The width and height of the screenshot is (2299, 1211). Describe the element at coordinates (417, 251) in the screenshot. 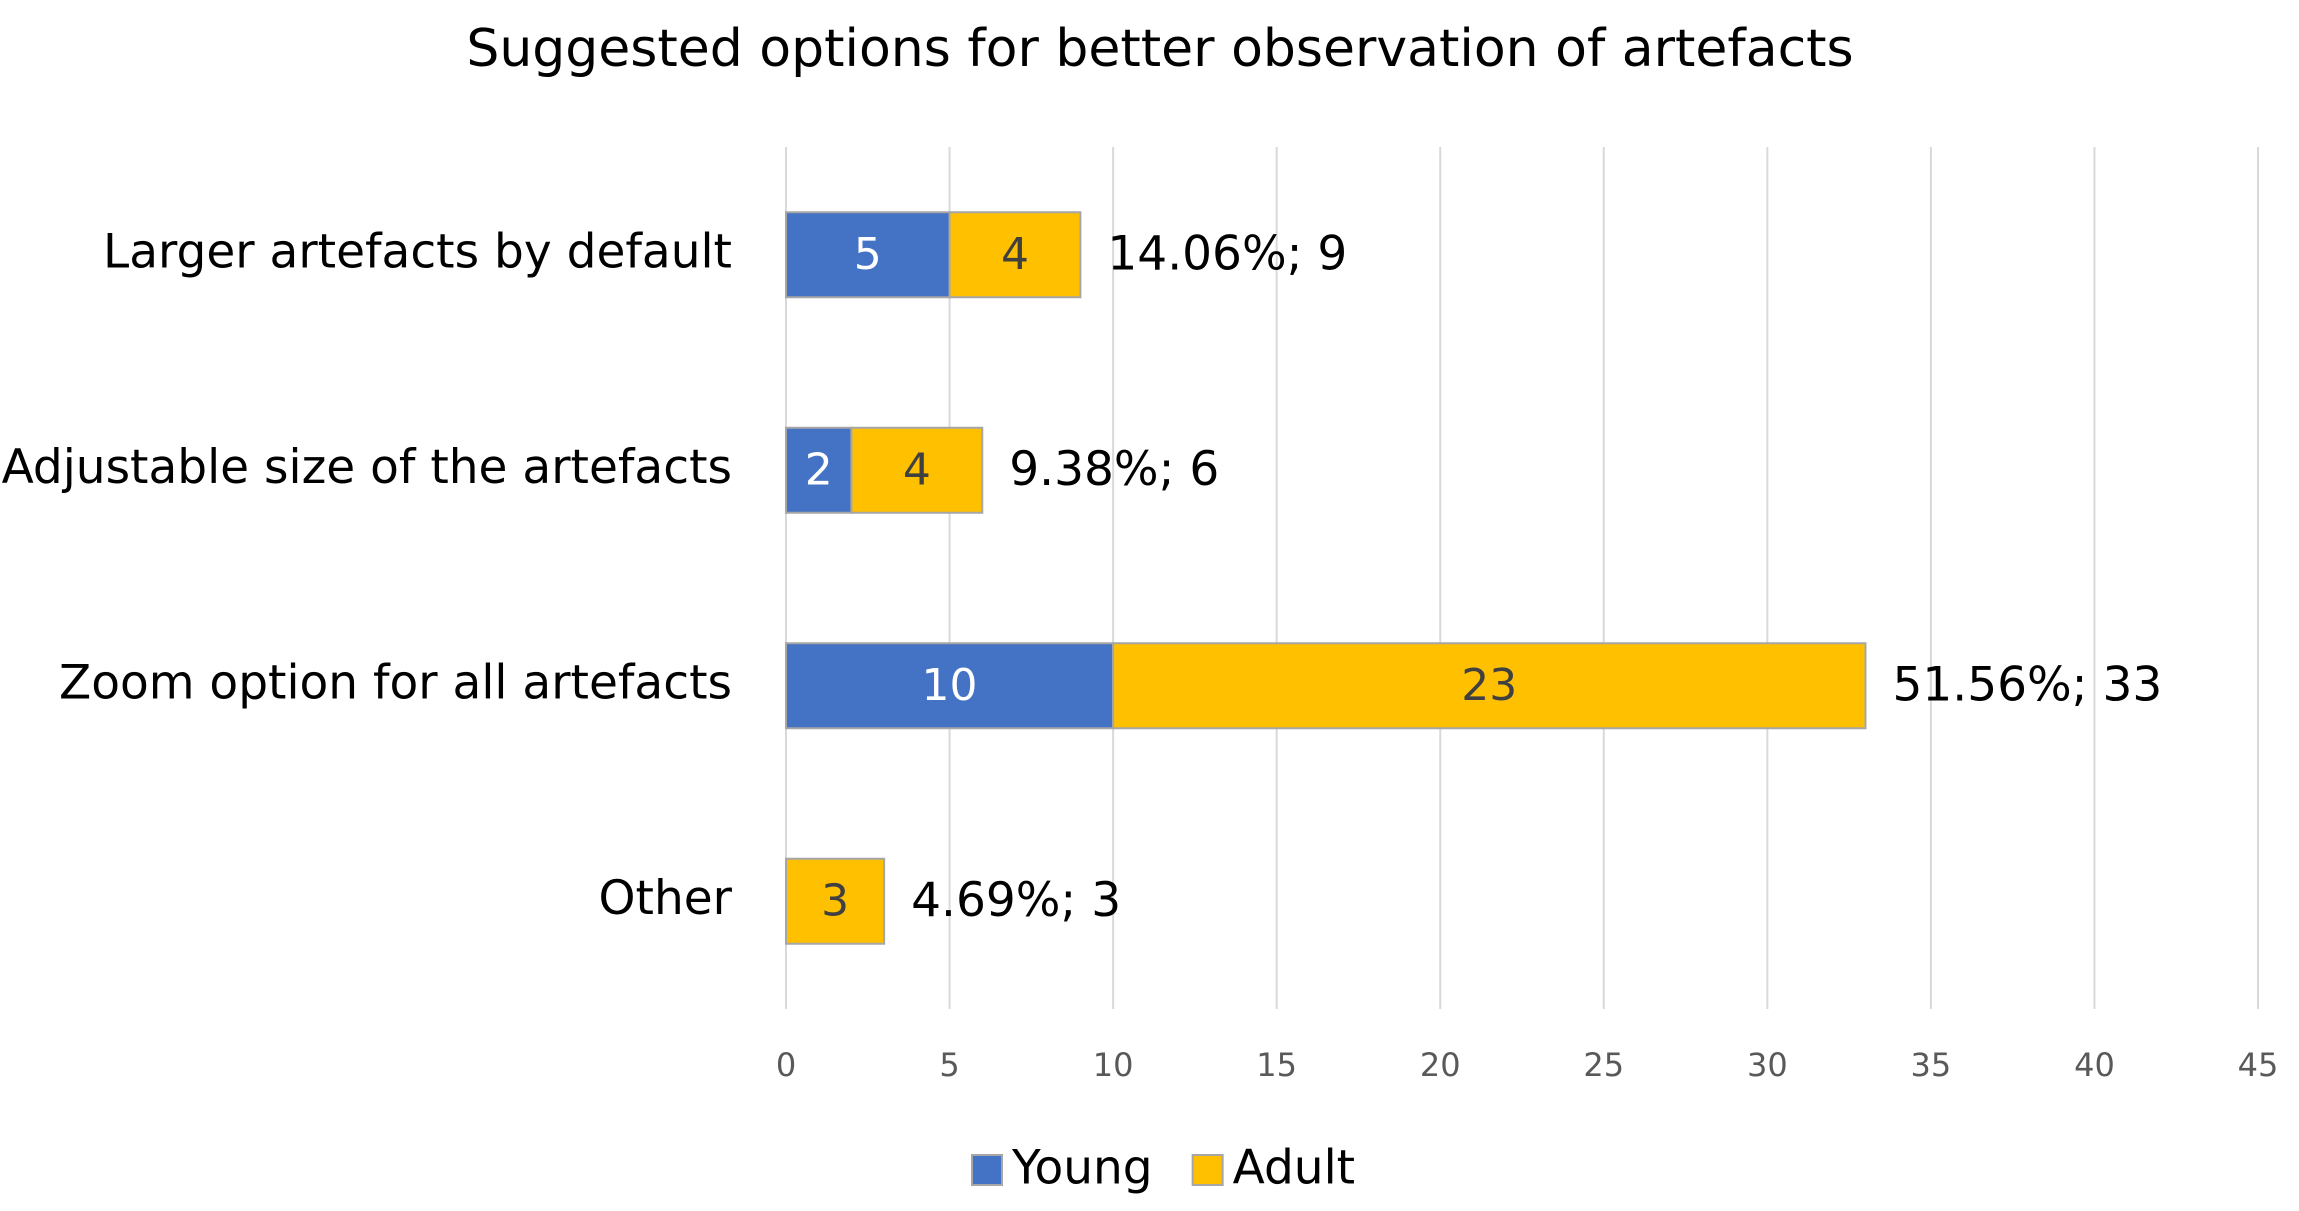

I see `category-label: Larger artefacts by default` at that location.